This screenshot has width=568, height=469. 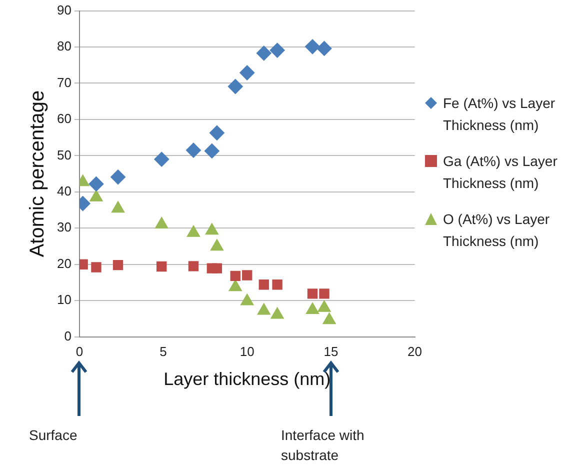 What do you see at coordinates (53, 435) in the screenshot?
I see `text: Surface` at bounding box center [53, 435].